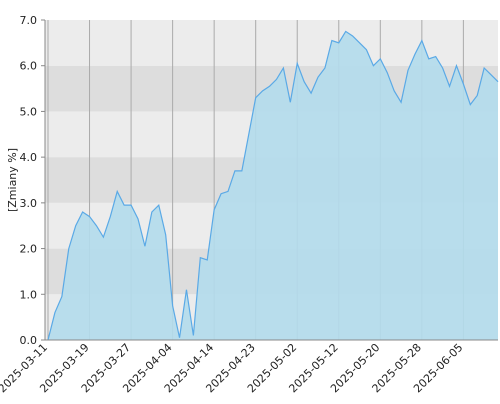  Describe the element at coordinates (12, 180) in the screenshot. I see `y-axis-label: [Zmiany %]` at that location.